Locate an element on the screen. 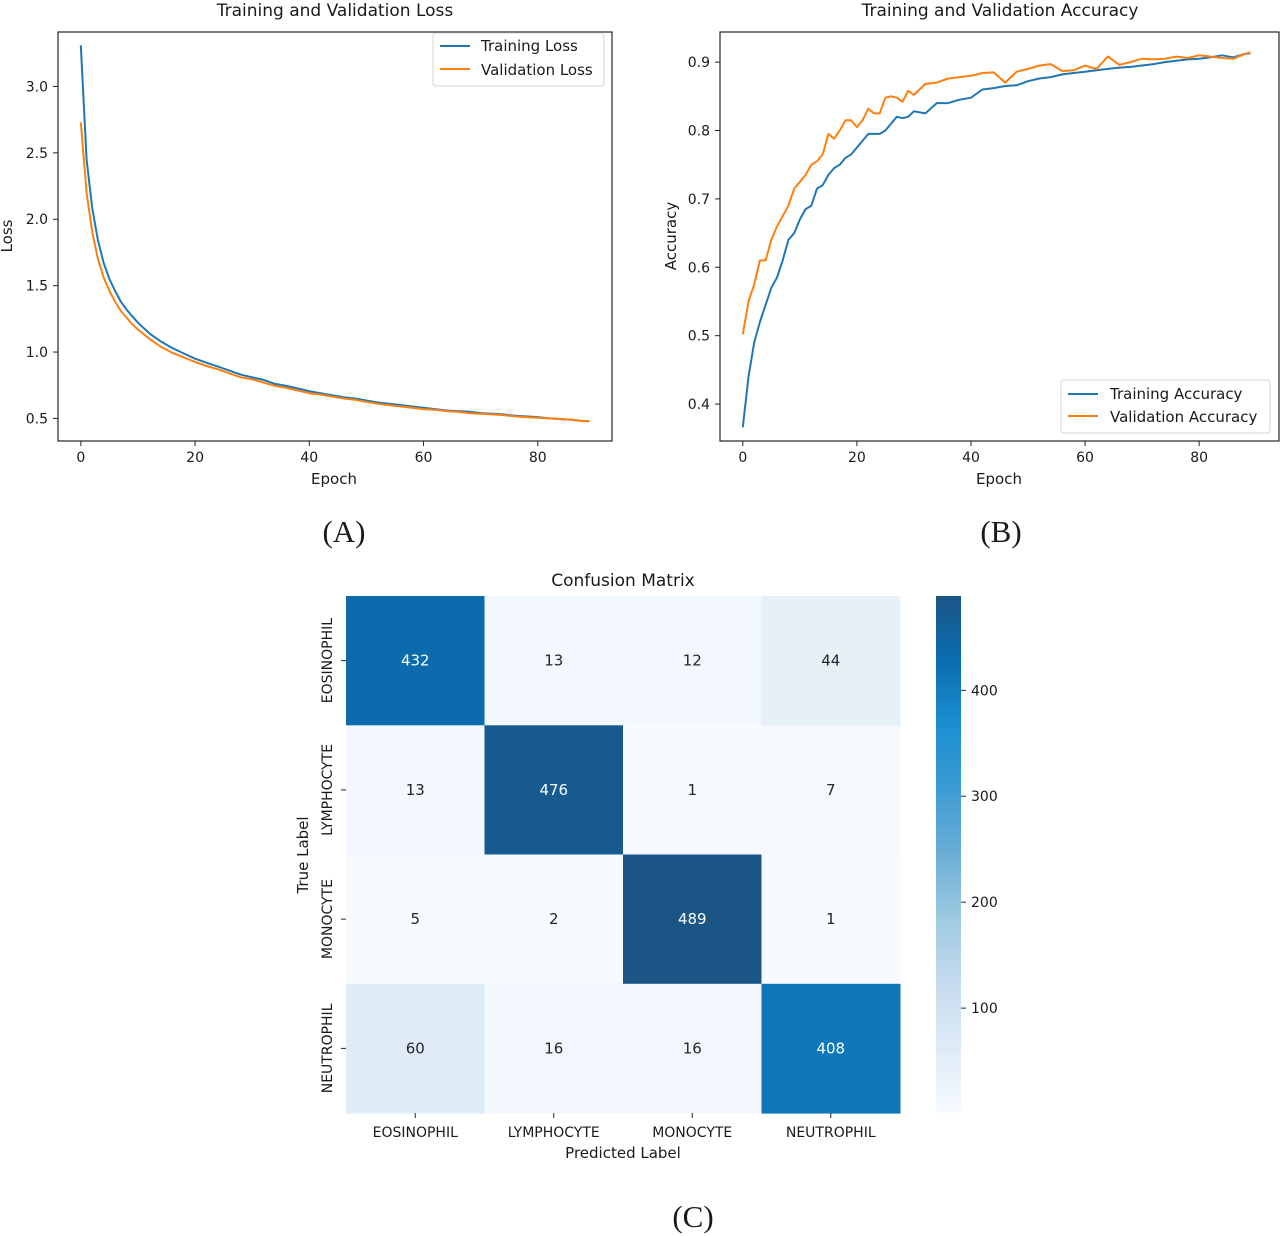 This screenshot has width=1280, height=1236. accuracy-legend-label-validation: Validation Accuracy is located at coordinates (1183, 417).